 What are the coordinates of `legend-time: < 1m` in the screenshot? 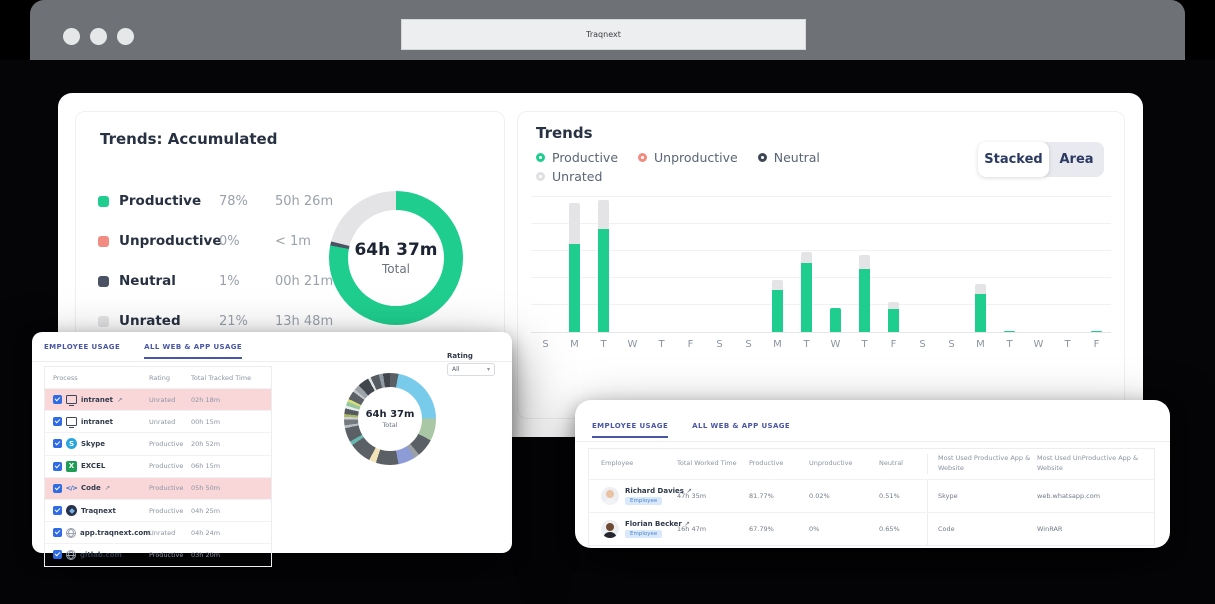 It's located at (293, 241).